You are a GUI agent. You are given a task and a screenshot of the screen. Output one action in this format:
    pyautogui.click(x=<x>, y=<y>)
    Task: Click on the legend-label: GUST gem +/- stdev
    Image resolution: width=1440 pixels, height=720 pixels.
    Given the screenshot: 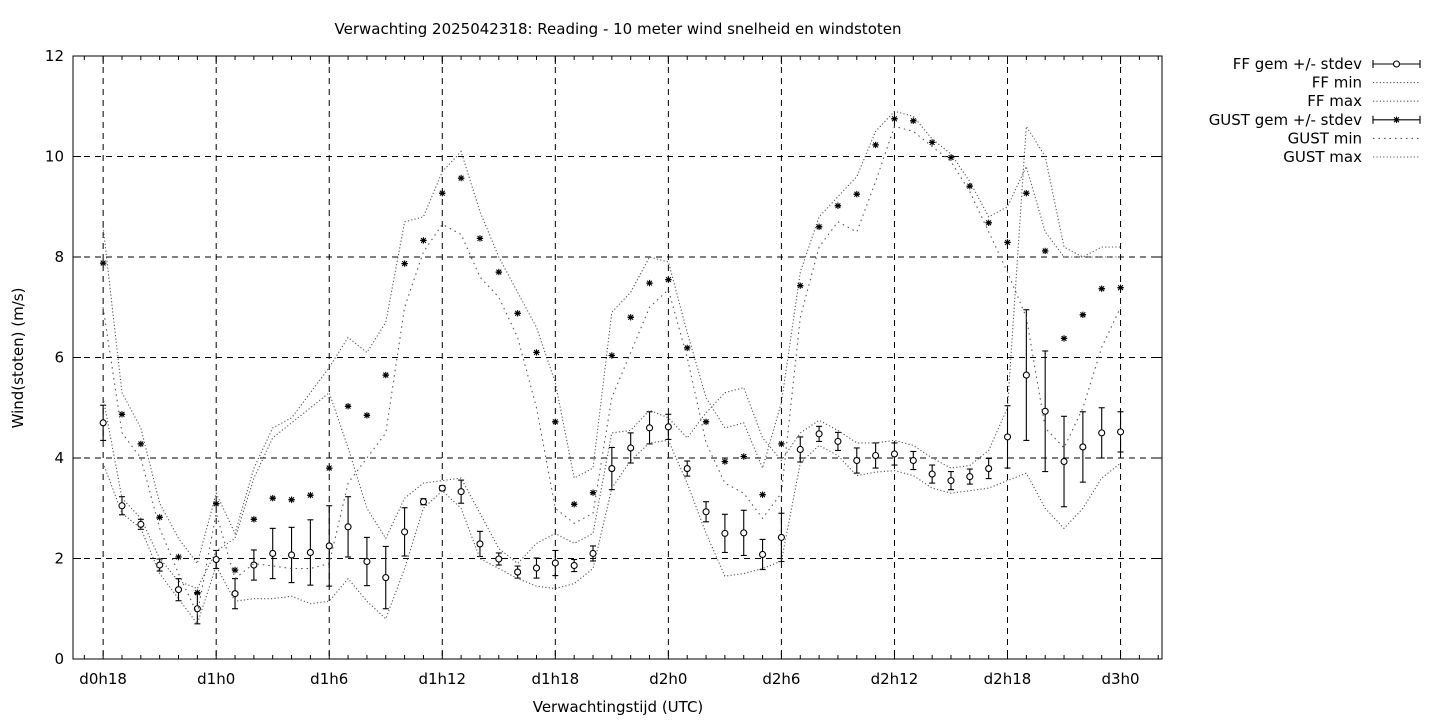 What is the action you would take?
    pyautogui.click(x=1285, y=120)
    